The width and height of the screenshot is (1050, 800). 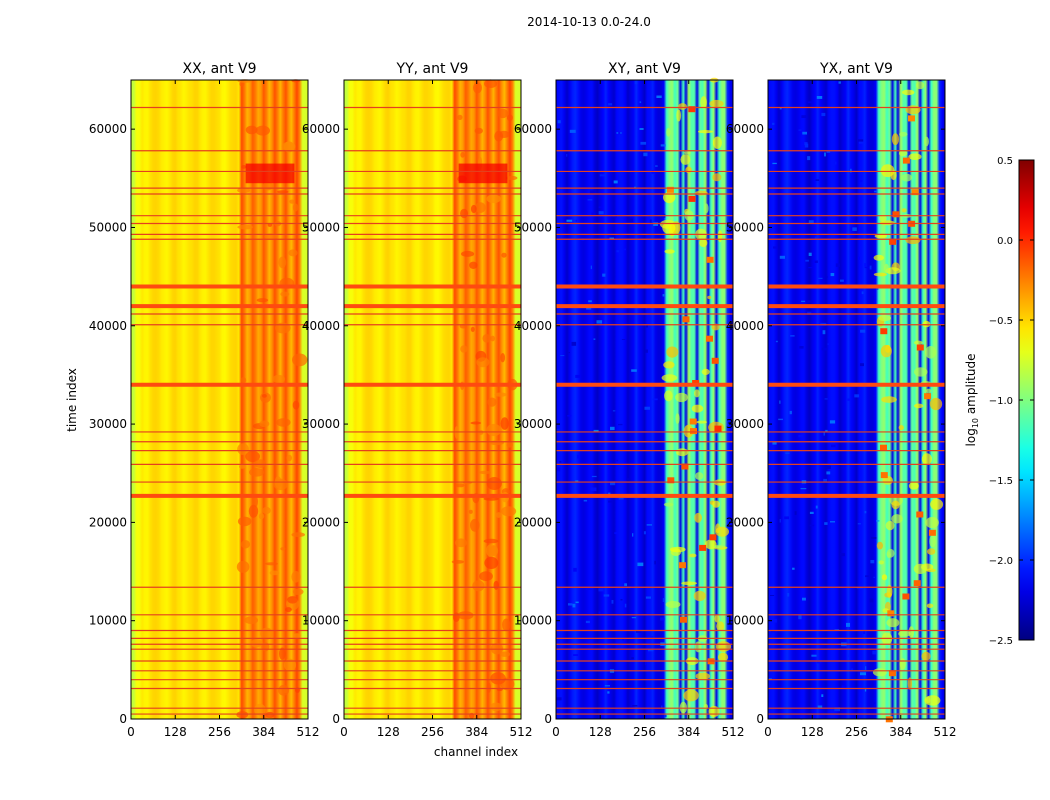 I want to click on y-tick-label: 40000, so click(x=533, y=326).